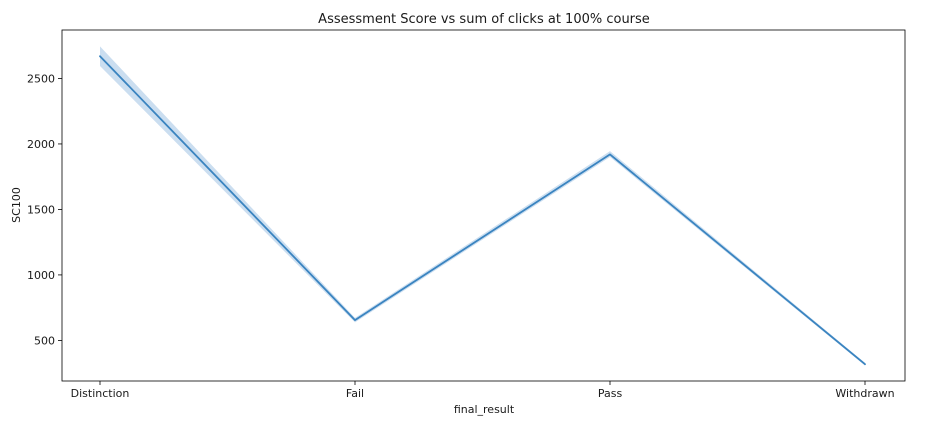  What do you see at coordinates (864, 393) in the screenshot?
I see `x-tick-label: Withdrawn` at bounding box center [864, 393].